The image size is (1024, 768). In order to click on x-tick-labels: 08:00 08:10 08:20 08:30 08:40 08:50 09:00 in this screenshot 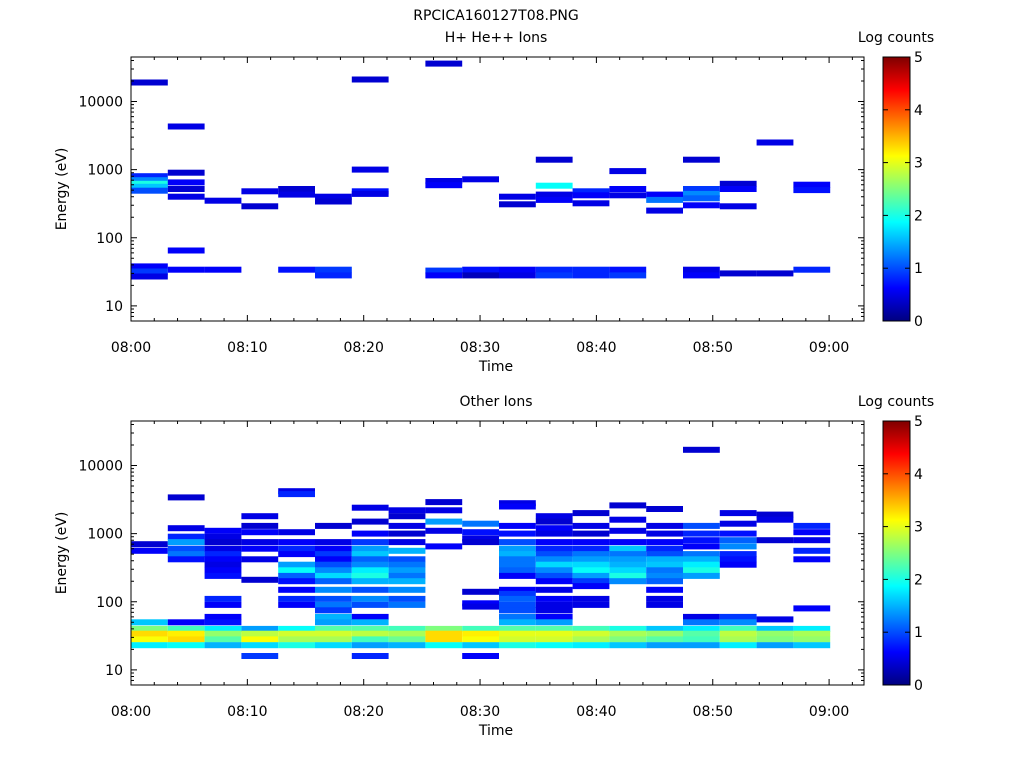, I will do `click(480, 712)`.